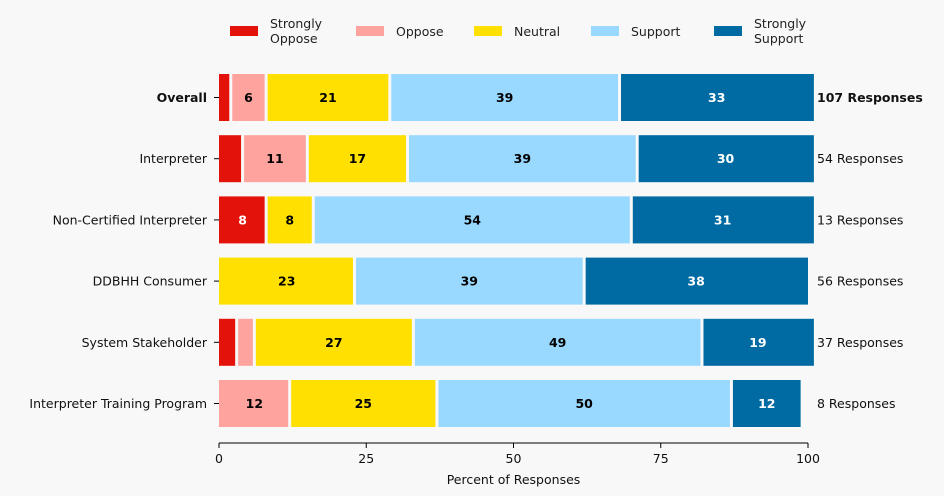 The image size is (944, 496). Describe the element at coordinates (856, 403) in the screenshot. I see `response-count: 8 Responses` at that location.